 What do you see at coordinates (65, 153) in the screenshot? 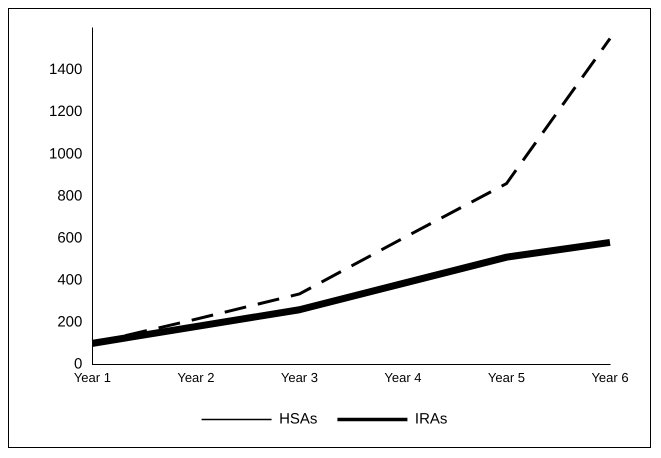
I see `y-tick-label: 1000` at bounding box center [65, 153].